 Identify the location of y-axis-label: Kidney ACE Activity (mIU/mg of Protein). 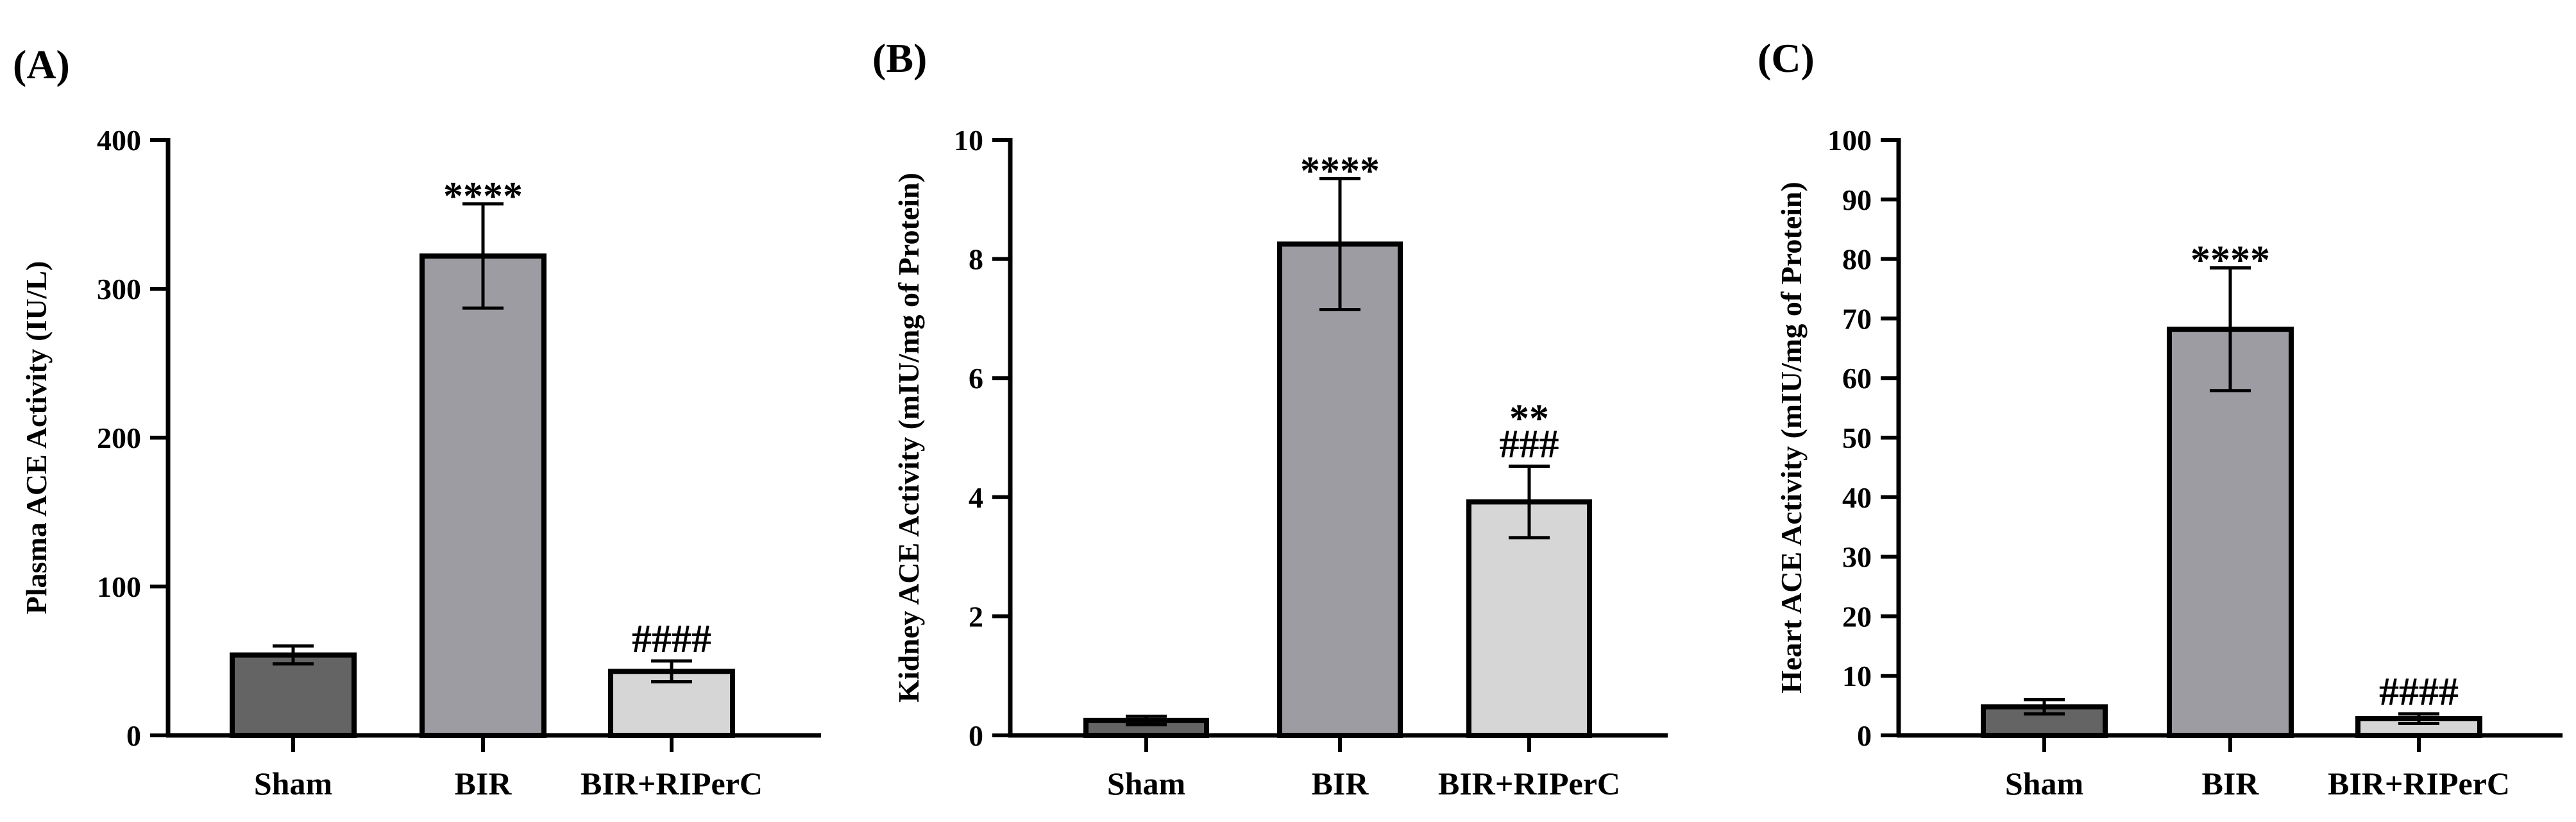
(908, 438).